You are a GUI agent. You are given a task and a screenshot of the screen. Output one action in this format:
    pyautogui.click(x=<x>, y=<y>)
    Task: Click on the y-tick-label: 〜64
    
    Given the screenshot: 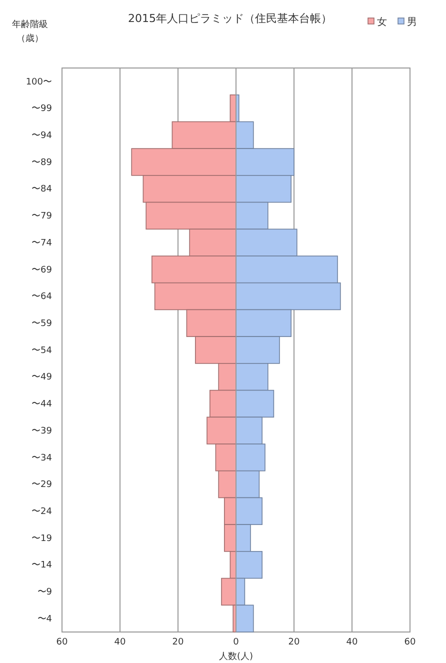 What is the action you would take?
    pyautogui.click(x=42, y=297)
    